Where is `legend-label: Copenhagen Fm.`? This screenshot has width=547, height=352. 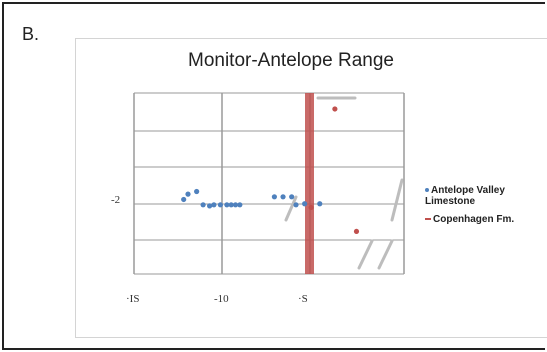 legend-label: Copenhagen Fm. is located at coordinates (474, 219).